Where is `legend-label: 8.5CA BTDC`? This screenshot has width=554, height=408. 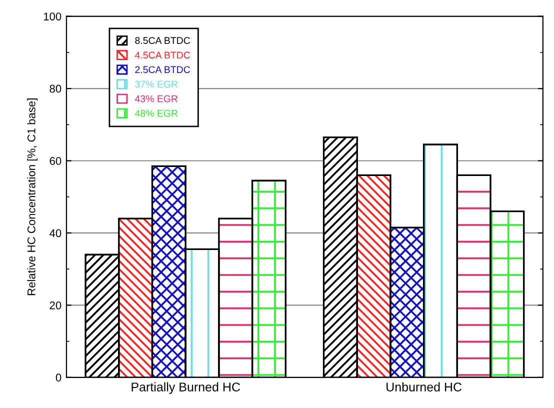 legend-label: 8.5CA BTDC is located at coordinates (162, 40).